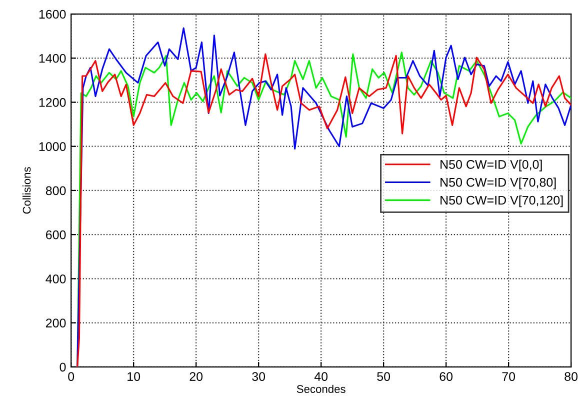  What do you see at coordinates (498, 184) in the screenshot?
I see `legend-label: N50 CW=ID V[70,80]` at bounding box center [498, 184].